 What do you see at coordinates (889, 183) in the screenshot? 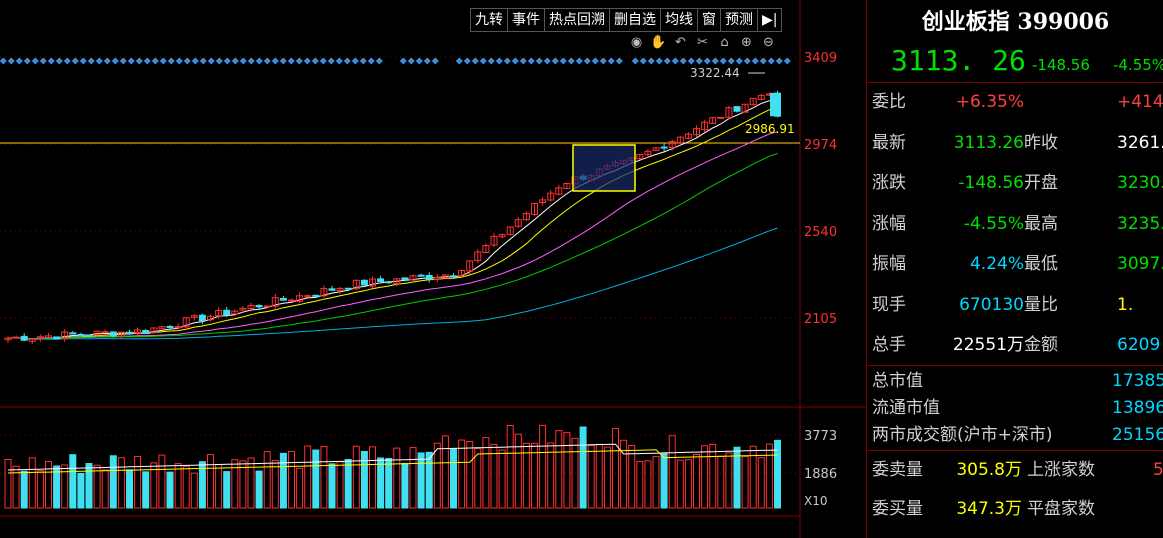
I see `quote-label: 涨跌` at bounding box center [889, 183].